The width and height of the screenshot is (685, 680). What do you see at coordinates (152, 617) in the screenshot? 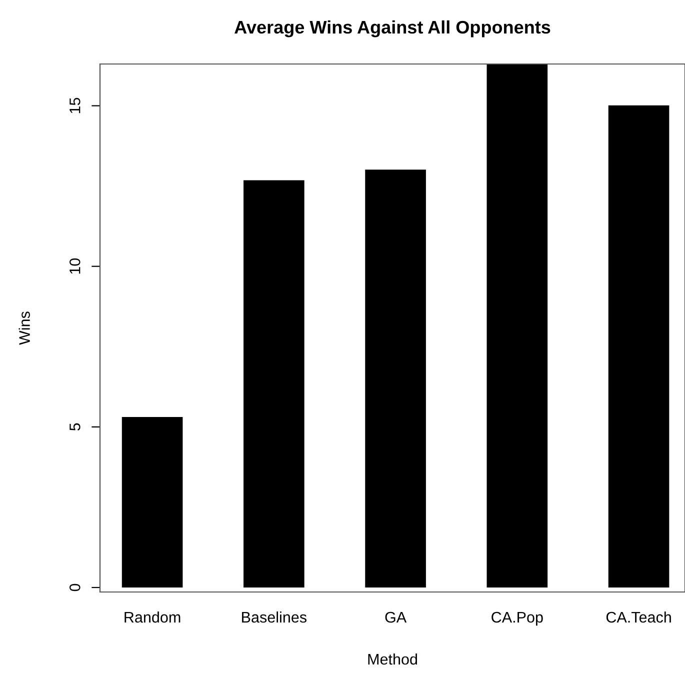
I see `x-tick-label: Random` at bounding box center [152, 617].